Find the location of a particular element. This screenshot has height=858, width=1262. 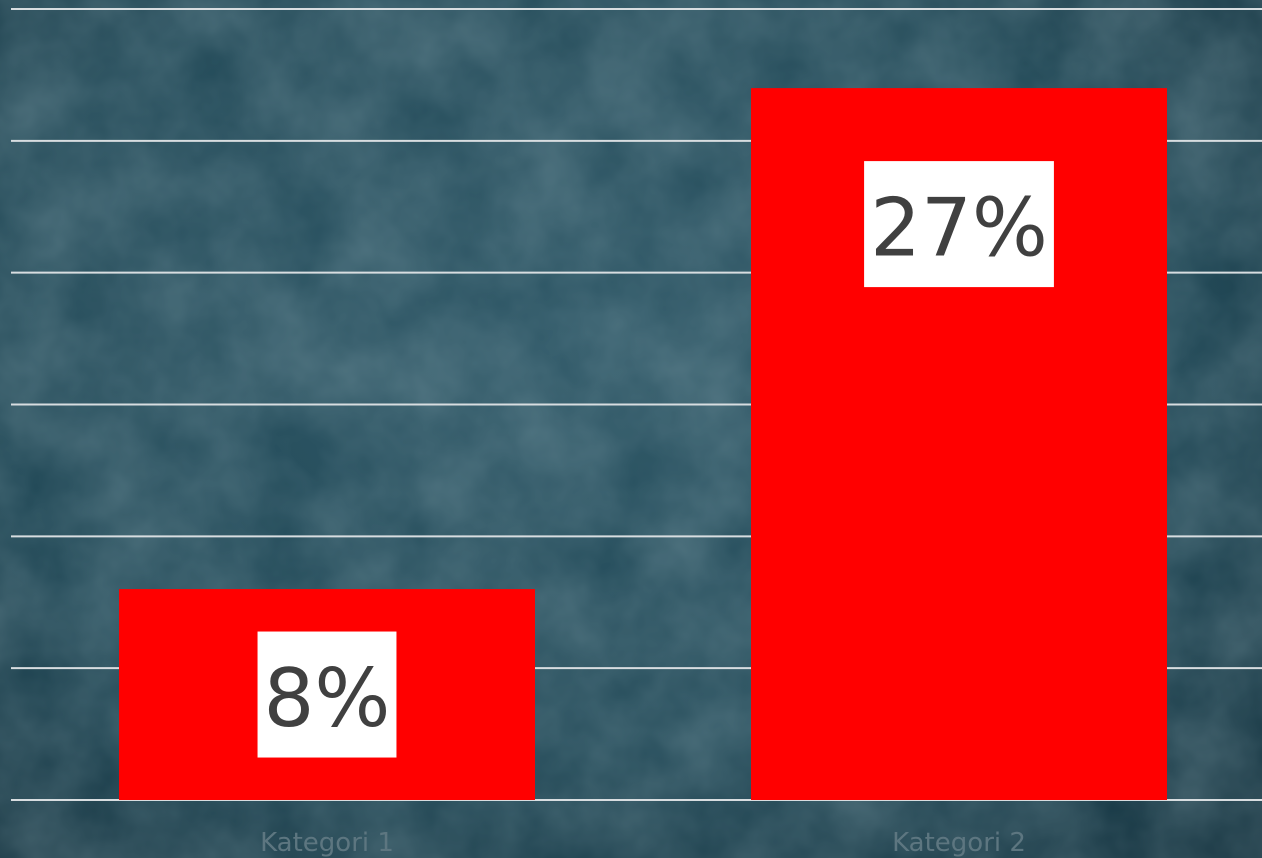

x-tick-label: Kategori 1 is located at coordinates (327, 843).